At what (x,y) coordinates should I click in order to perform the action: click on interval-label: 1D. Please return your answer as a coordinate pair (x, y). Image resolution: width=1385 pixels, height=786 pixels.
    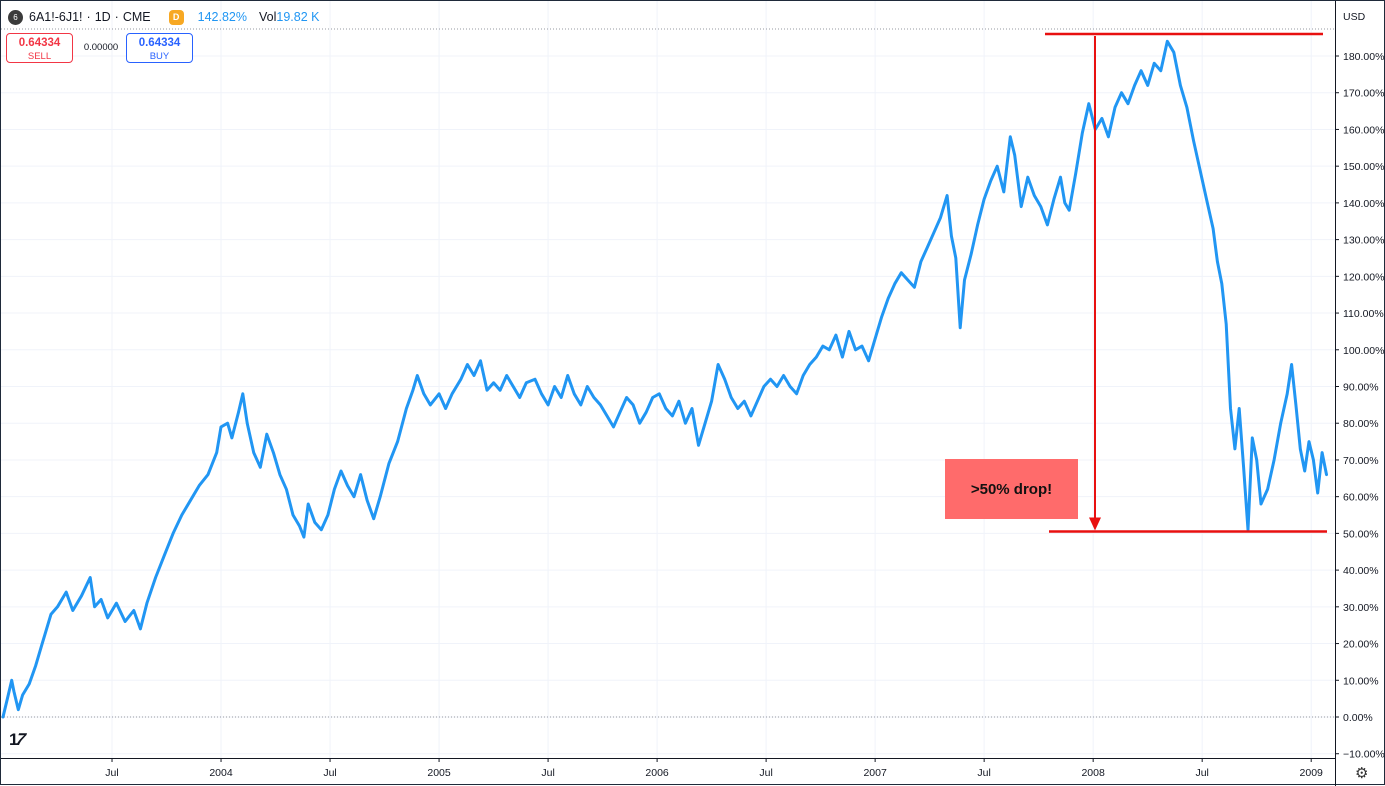
    Looking at the image, I should click on (102, 17).